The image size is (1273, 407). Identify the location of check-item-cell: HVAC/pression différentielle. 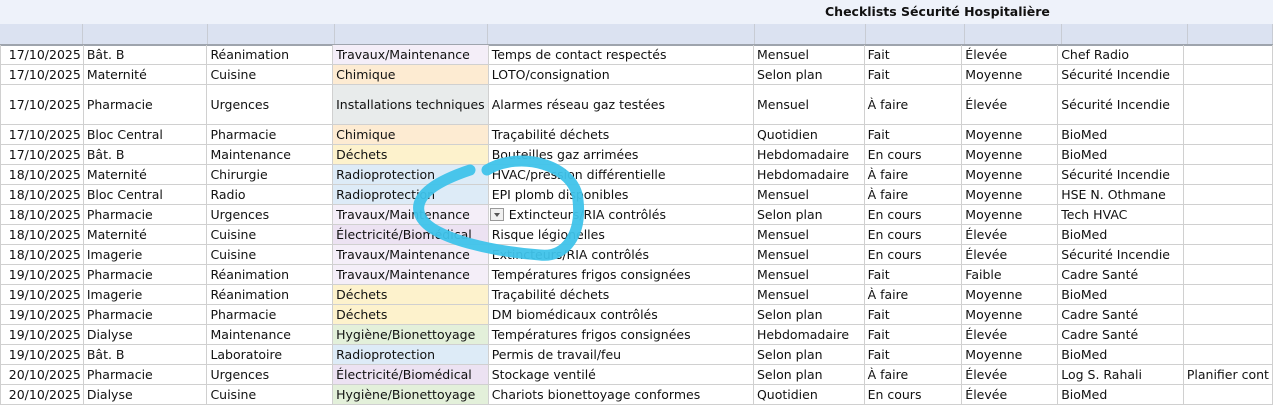
(620, 174).